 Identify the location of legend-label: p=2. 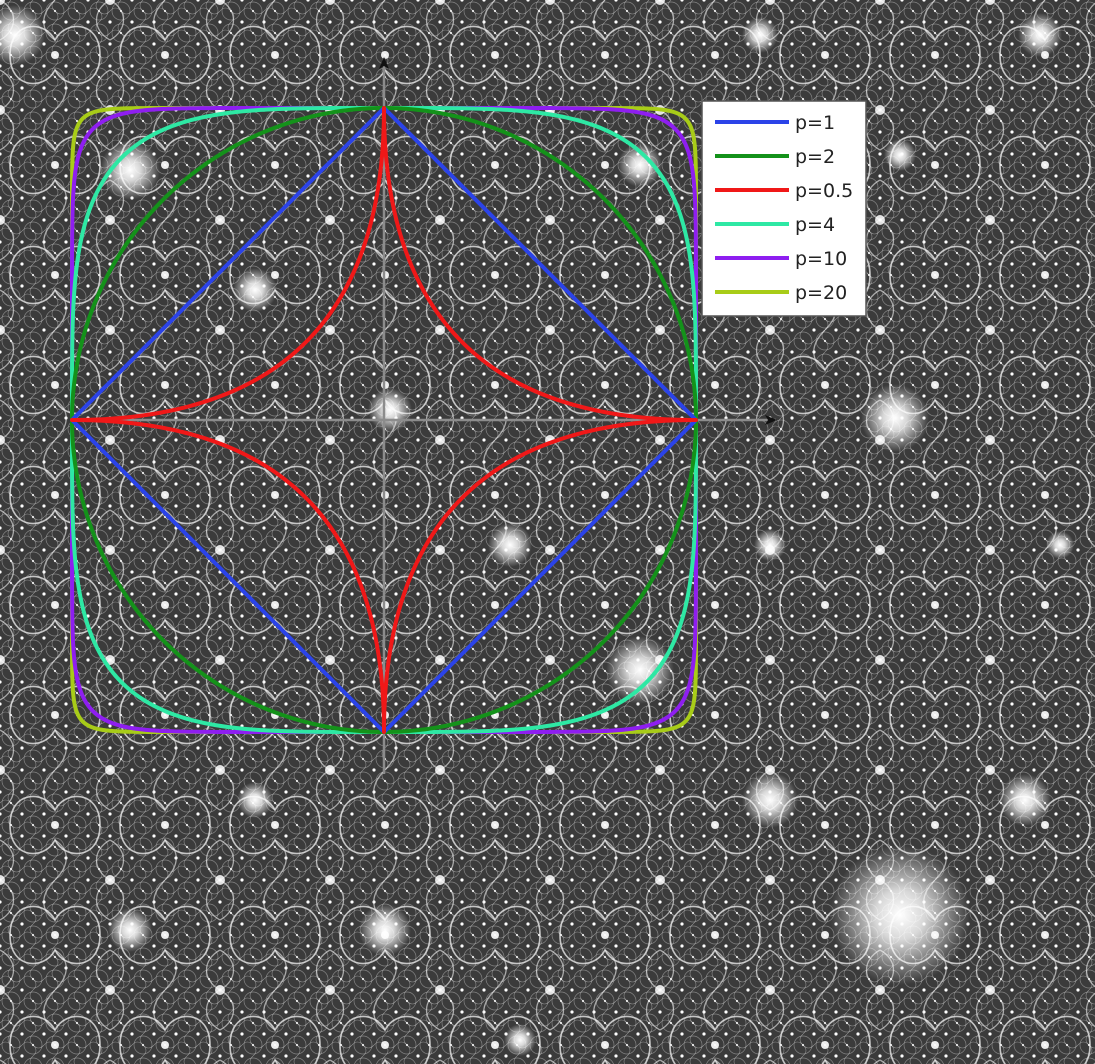
(815, 157).